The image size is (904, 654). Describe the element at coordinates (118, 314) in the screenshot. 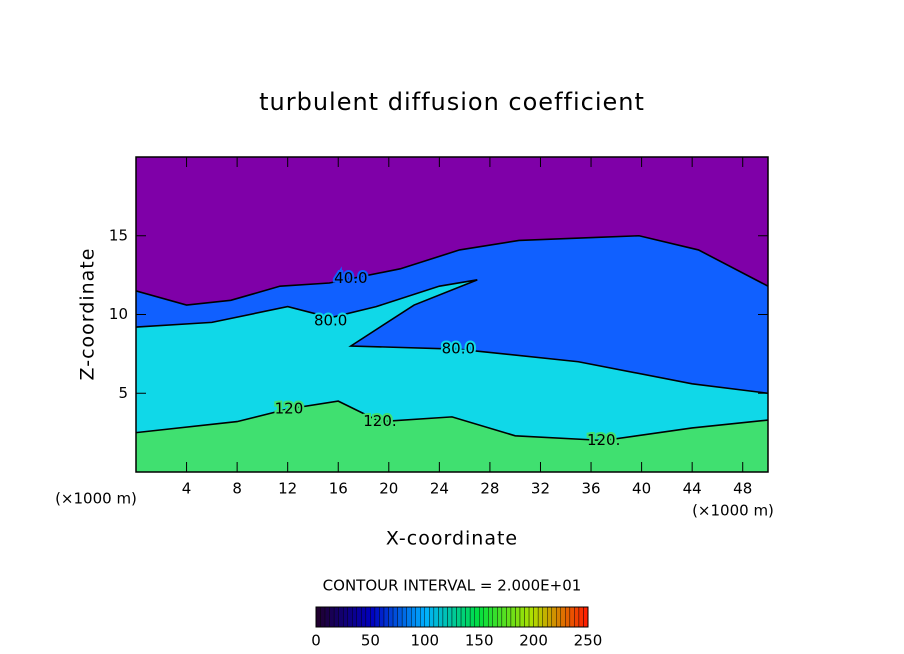

I see `y-tick-label: 10` at that location.